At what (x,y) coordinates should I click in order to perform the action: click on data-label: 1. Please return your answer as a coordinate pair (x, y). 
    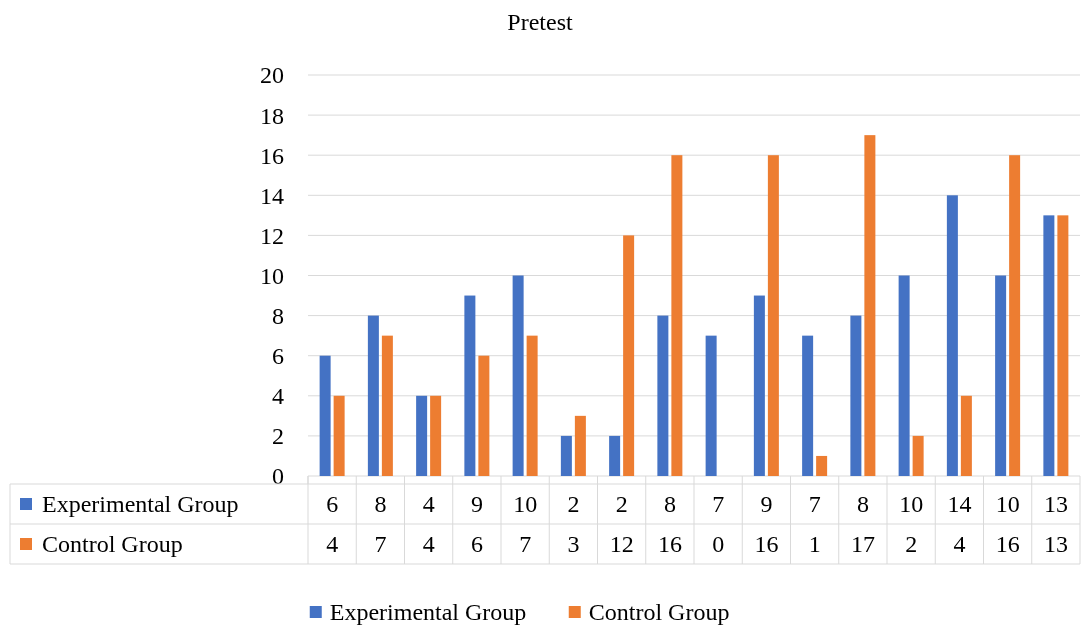
    Looking at the image, I should click on (814, 544).